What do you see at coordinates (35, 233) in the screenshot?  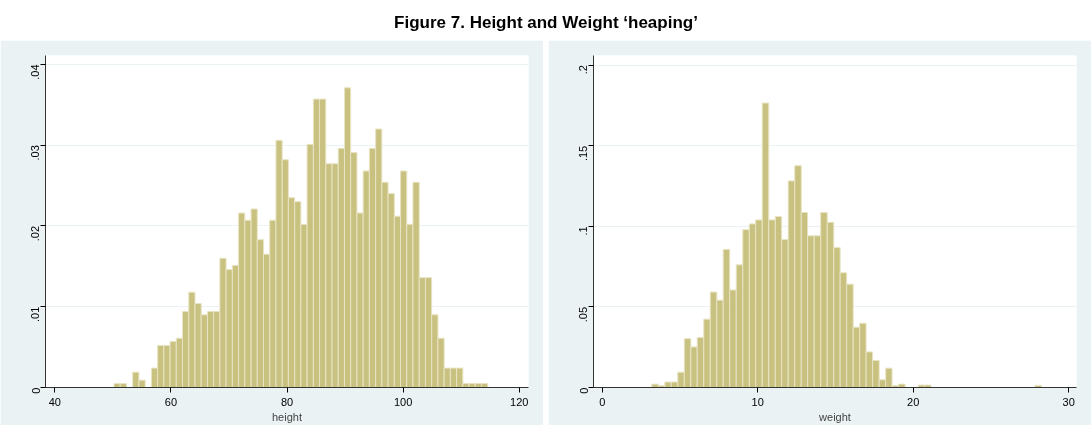 I see `y-tick-label: .02` at bounding box center [35, 233].